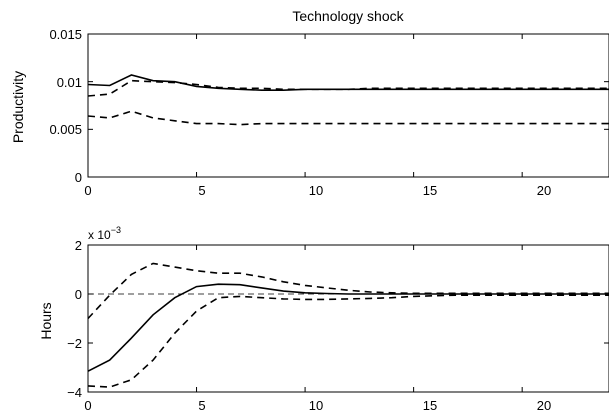 This screenshot has width=609, height=415. What do you see at coordinates (18, 107) in the screenshot?
I see `y-axis-label-productivity: Productivity` at bounding box center [18, 107].